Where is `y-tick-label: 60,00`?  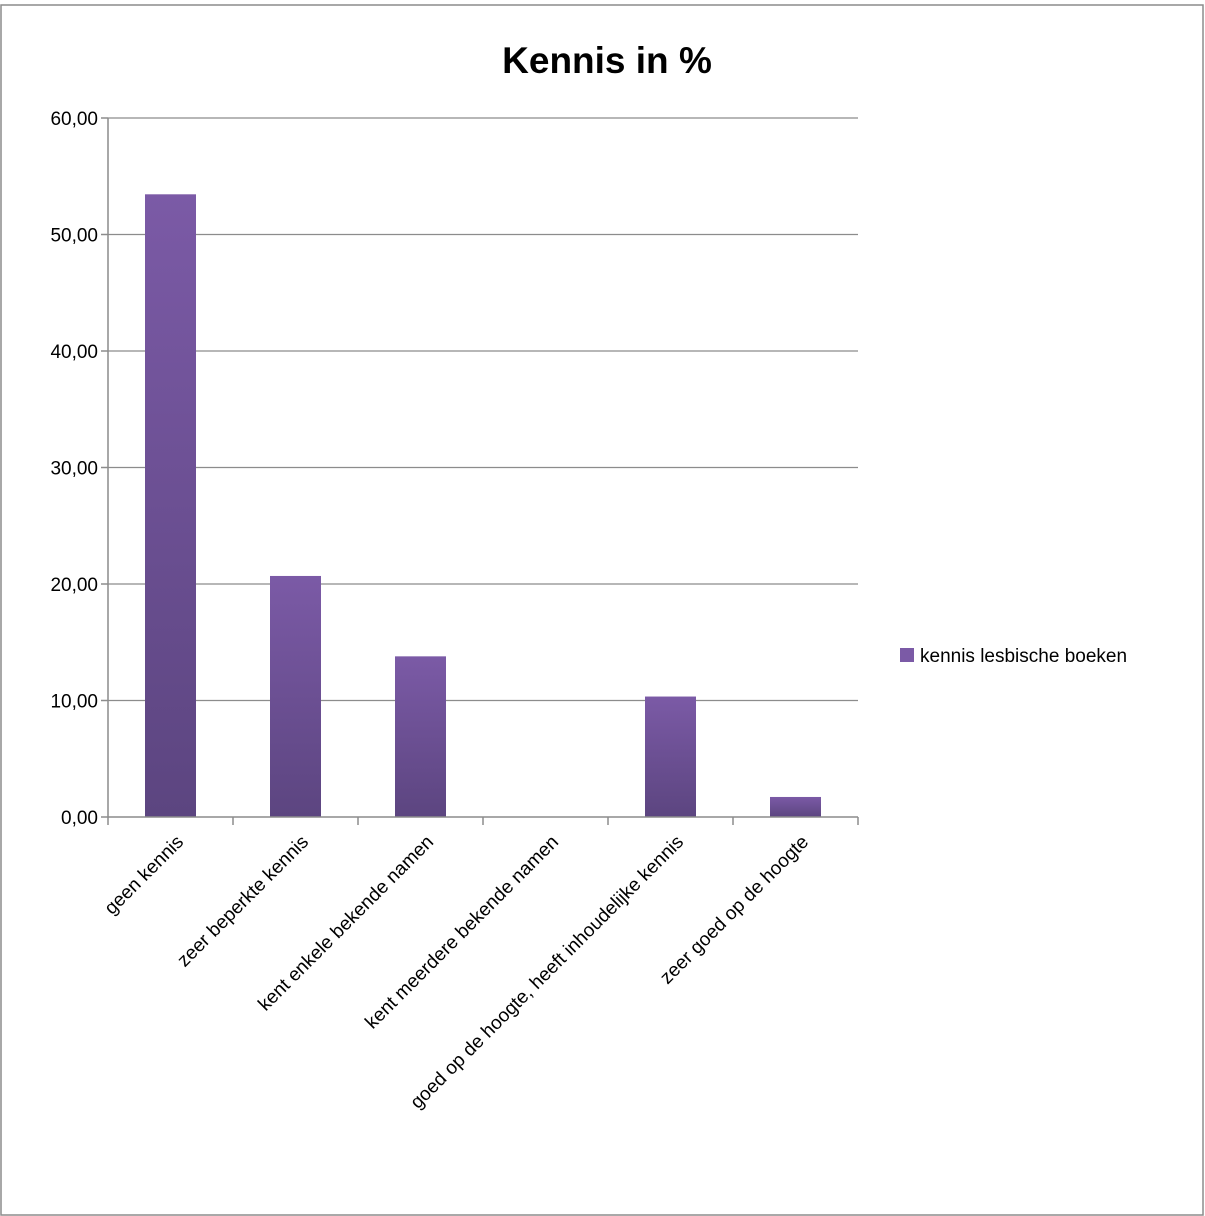 y-tick-label: 60,00 is located at coordinates (74, 119).